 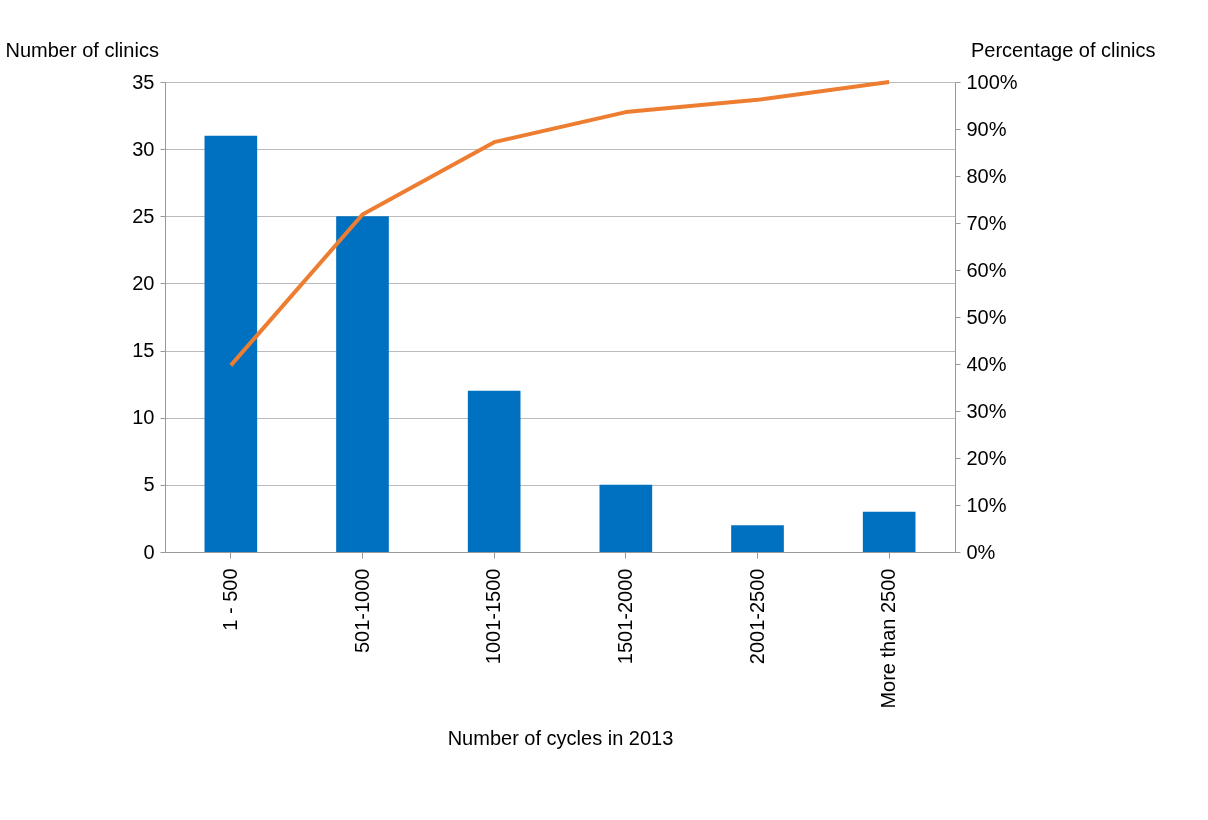 I want to click on y-tick-label: 5, so click(x=149, y=484).